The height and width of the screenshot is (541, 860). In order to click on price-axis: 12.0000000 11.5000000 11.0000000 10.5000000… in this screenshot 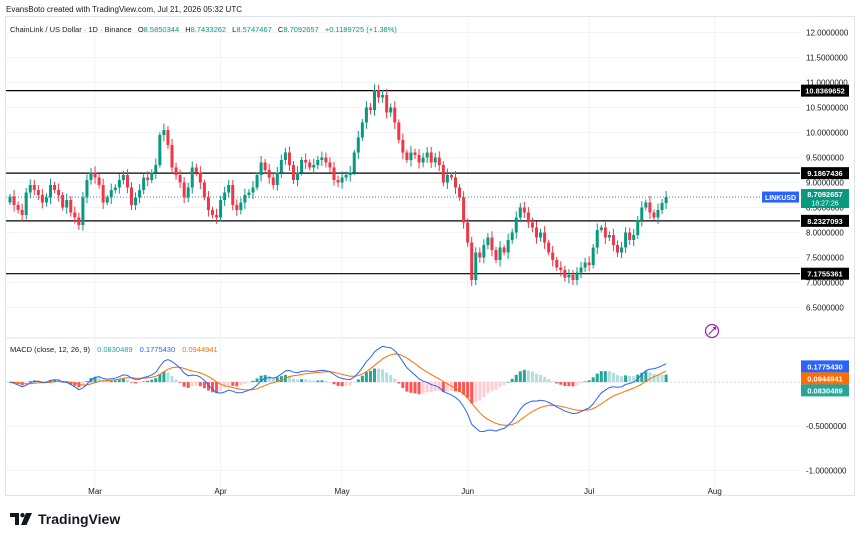, I will do `click(805, 252)`.